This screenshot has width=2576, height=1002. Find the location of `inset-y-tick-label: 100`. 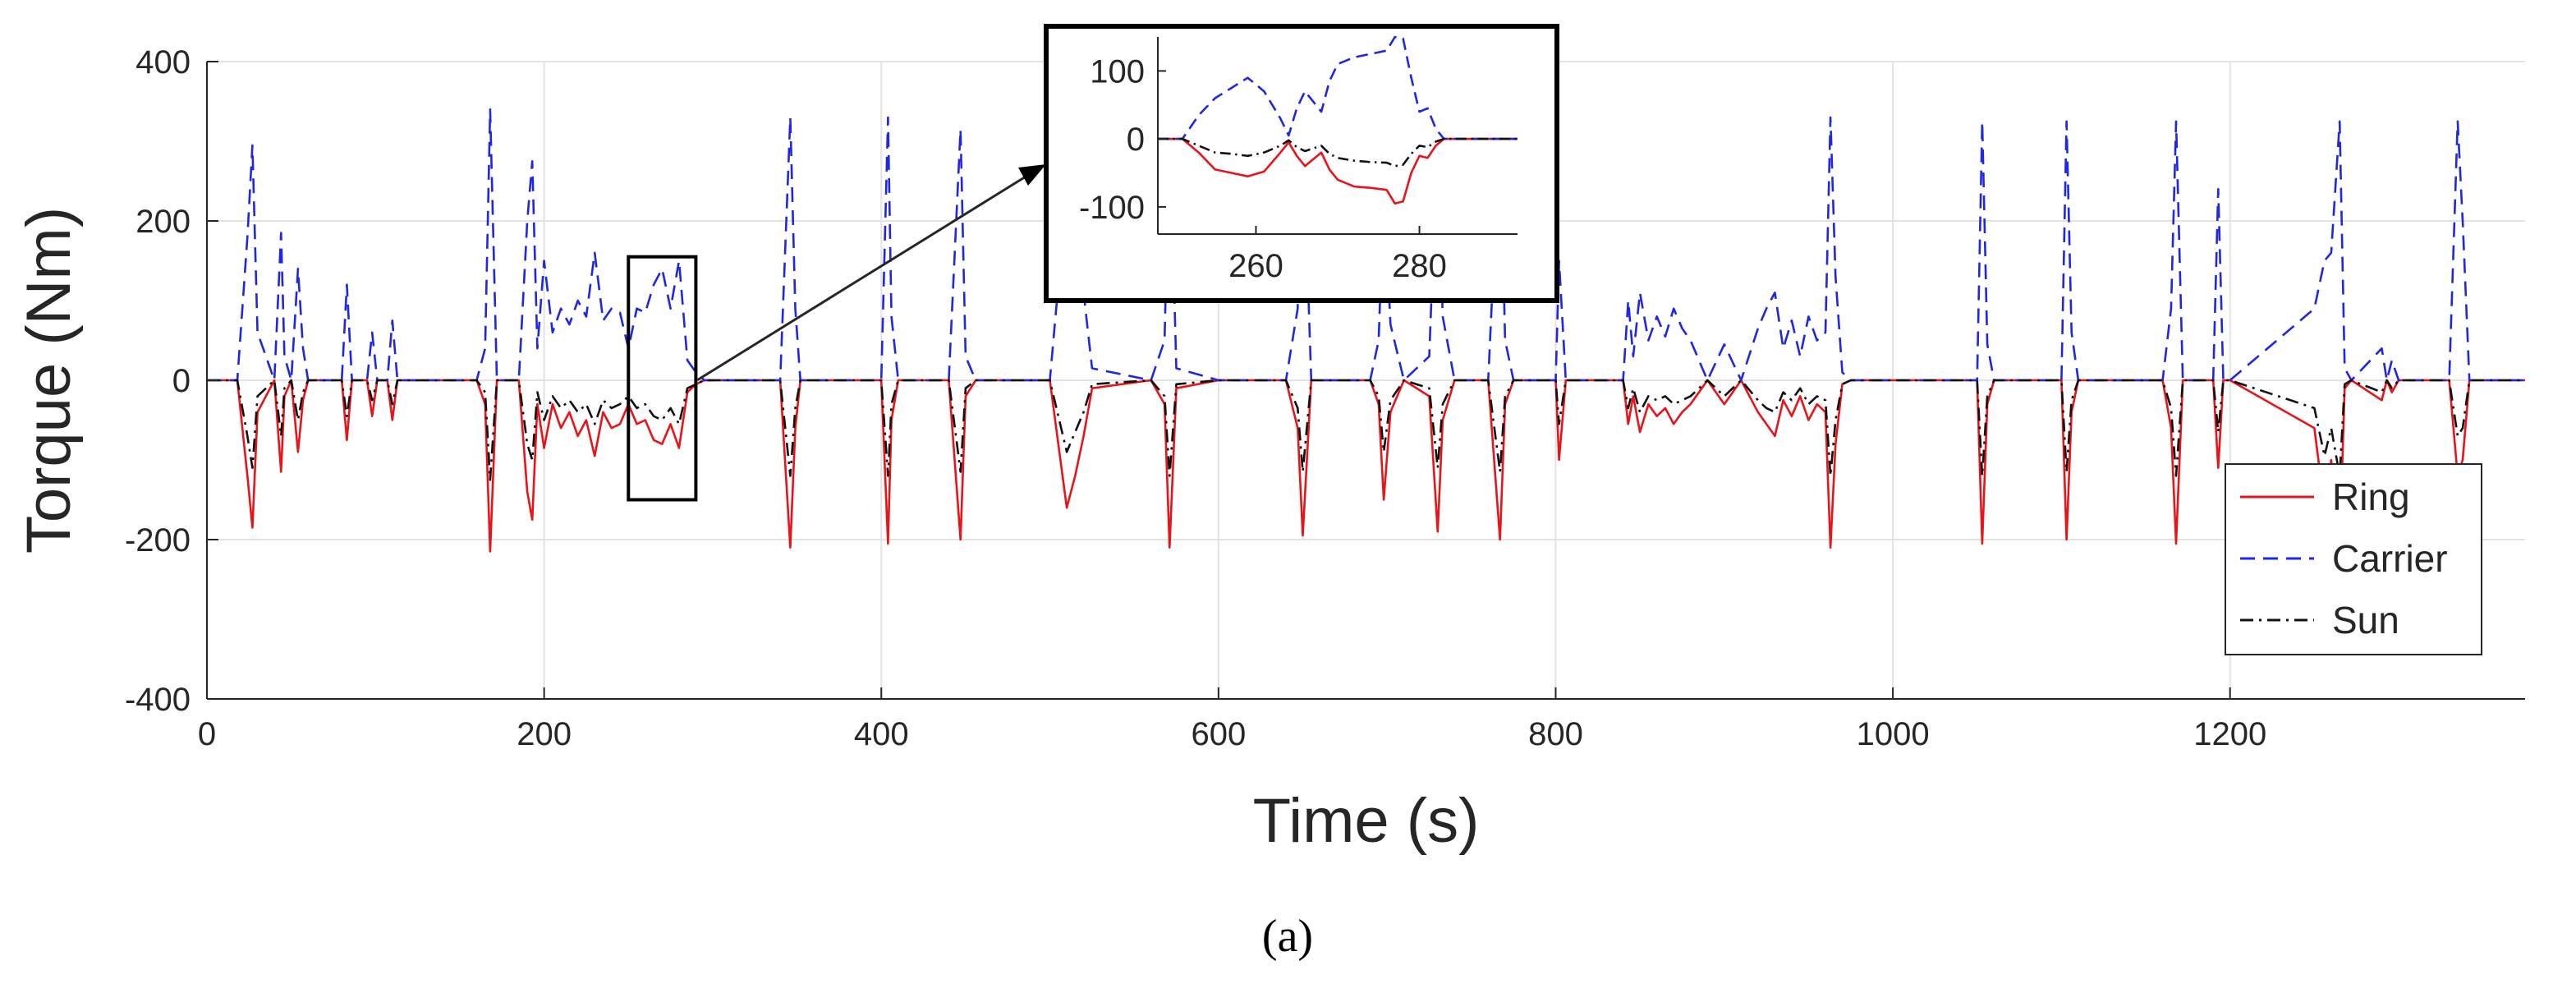

inset-y-tick-label: 100 is located at coordinates (1117, 71).